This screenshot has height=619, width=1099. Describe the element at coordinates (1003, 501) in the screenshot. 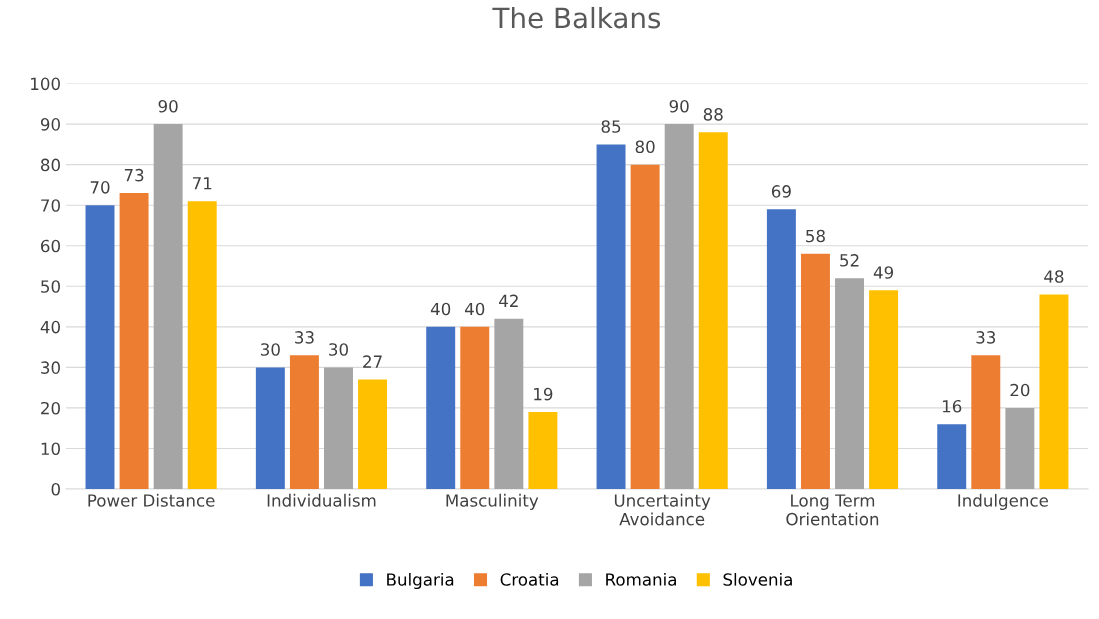

I see `x-tick-label: Indulgence` at that location.